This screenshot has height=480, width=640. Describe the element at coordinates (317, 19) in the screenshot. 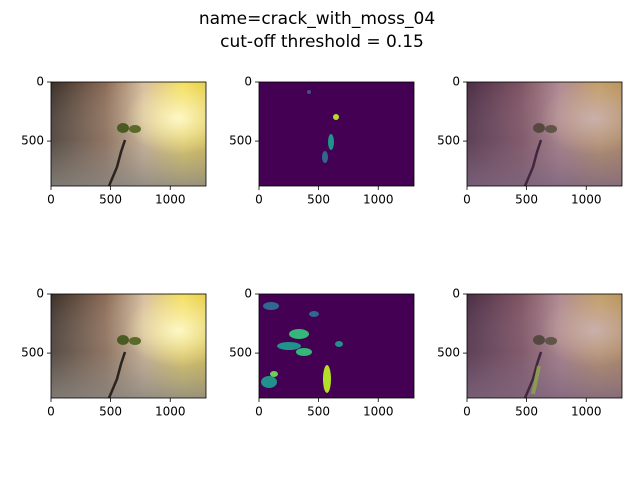

I see `figure-title: name=crack_with_moss_04` at that location.